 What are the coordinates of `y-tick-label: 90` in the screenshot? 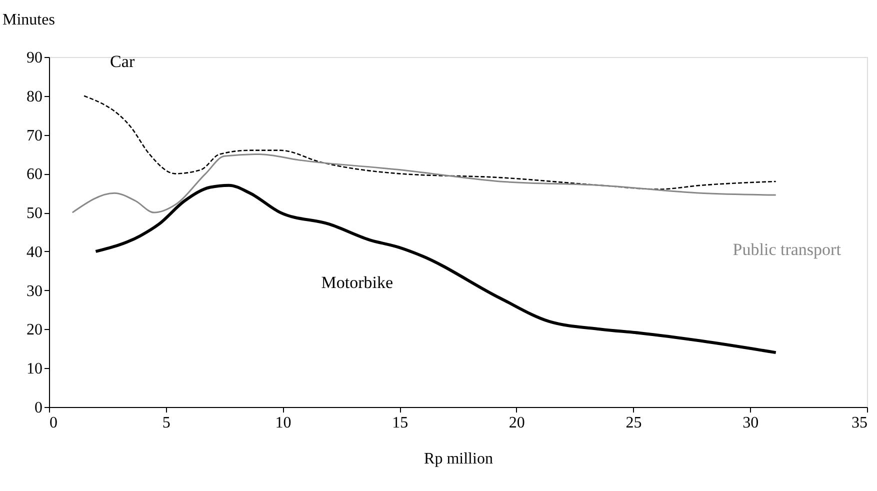 It's located at (34, 58).